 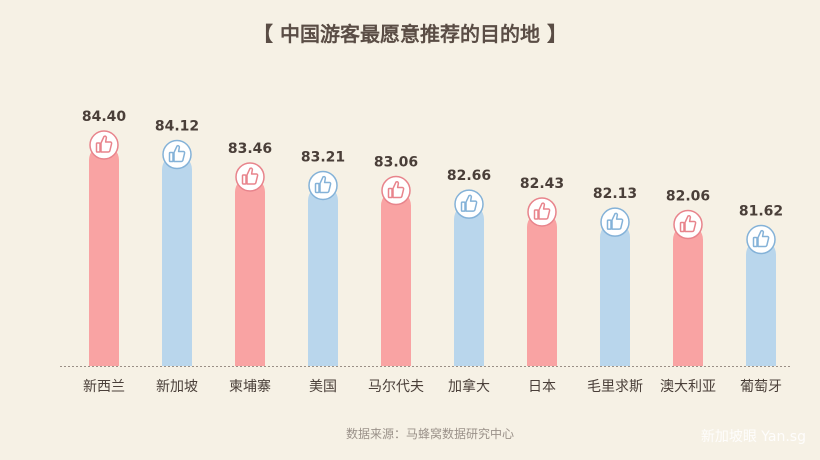 I want to click on data-label: 82.43, so click(x=542, y=184).